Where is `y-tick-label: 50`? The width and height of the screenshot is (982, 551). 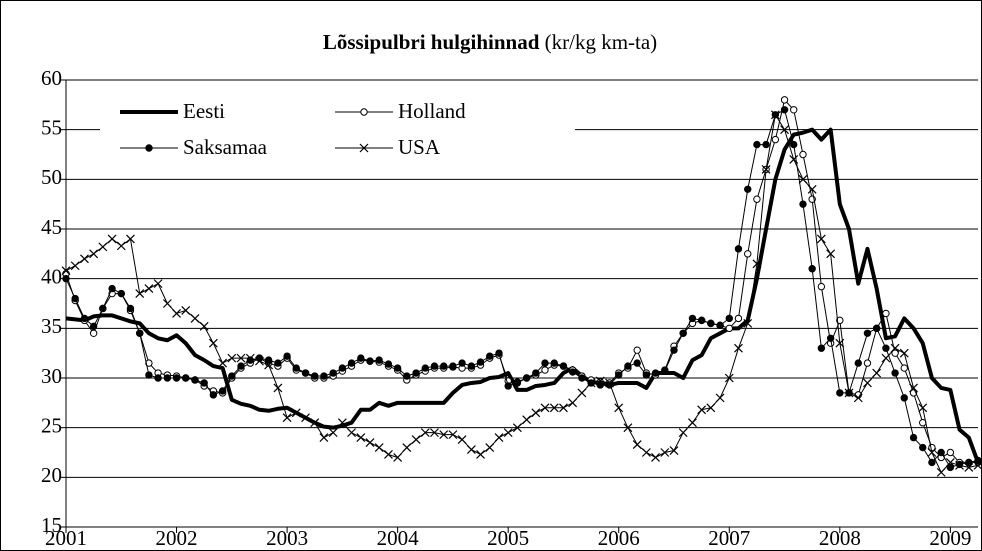 y-tick-label: 50 is located at coordinates (51, 177).